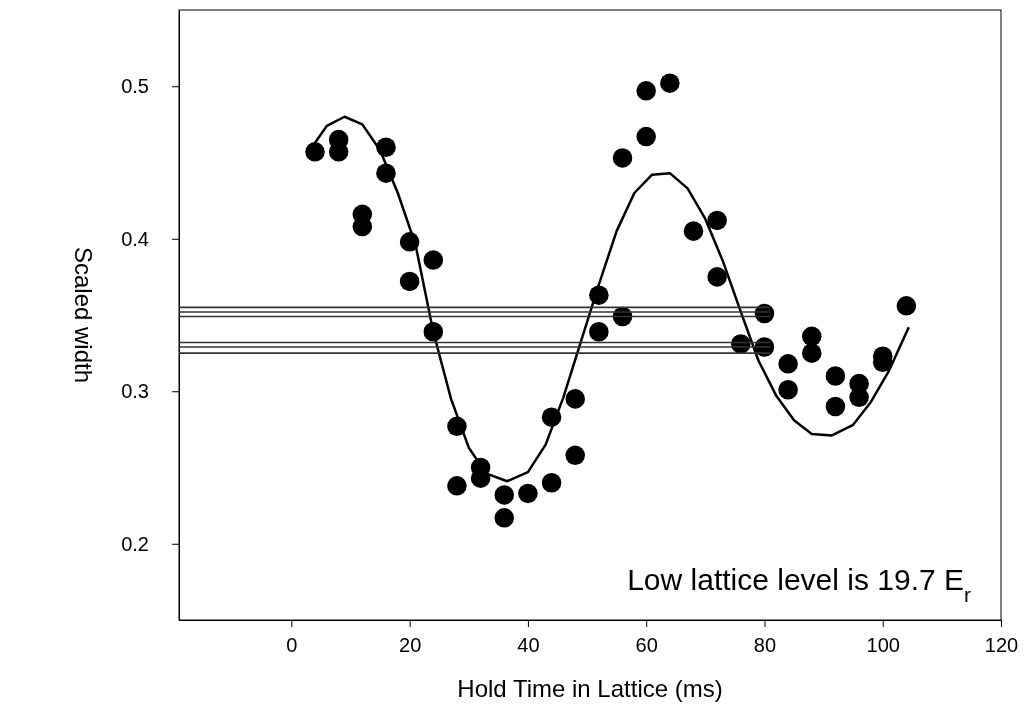 The image size is (1026, 715). I want to click on x-tick-label: 0, so click(292, 645).